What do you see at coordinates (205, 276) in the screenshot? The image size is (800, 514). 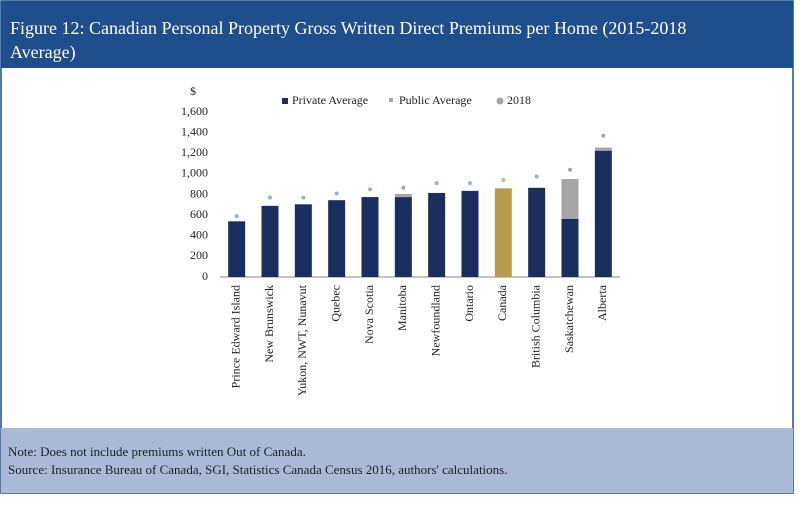 I see `y-tick-label: 0` at bounding box center [205, 276].